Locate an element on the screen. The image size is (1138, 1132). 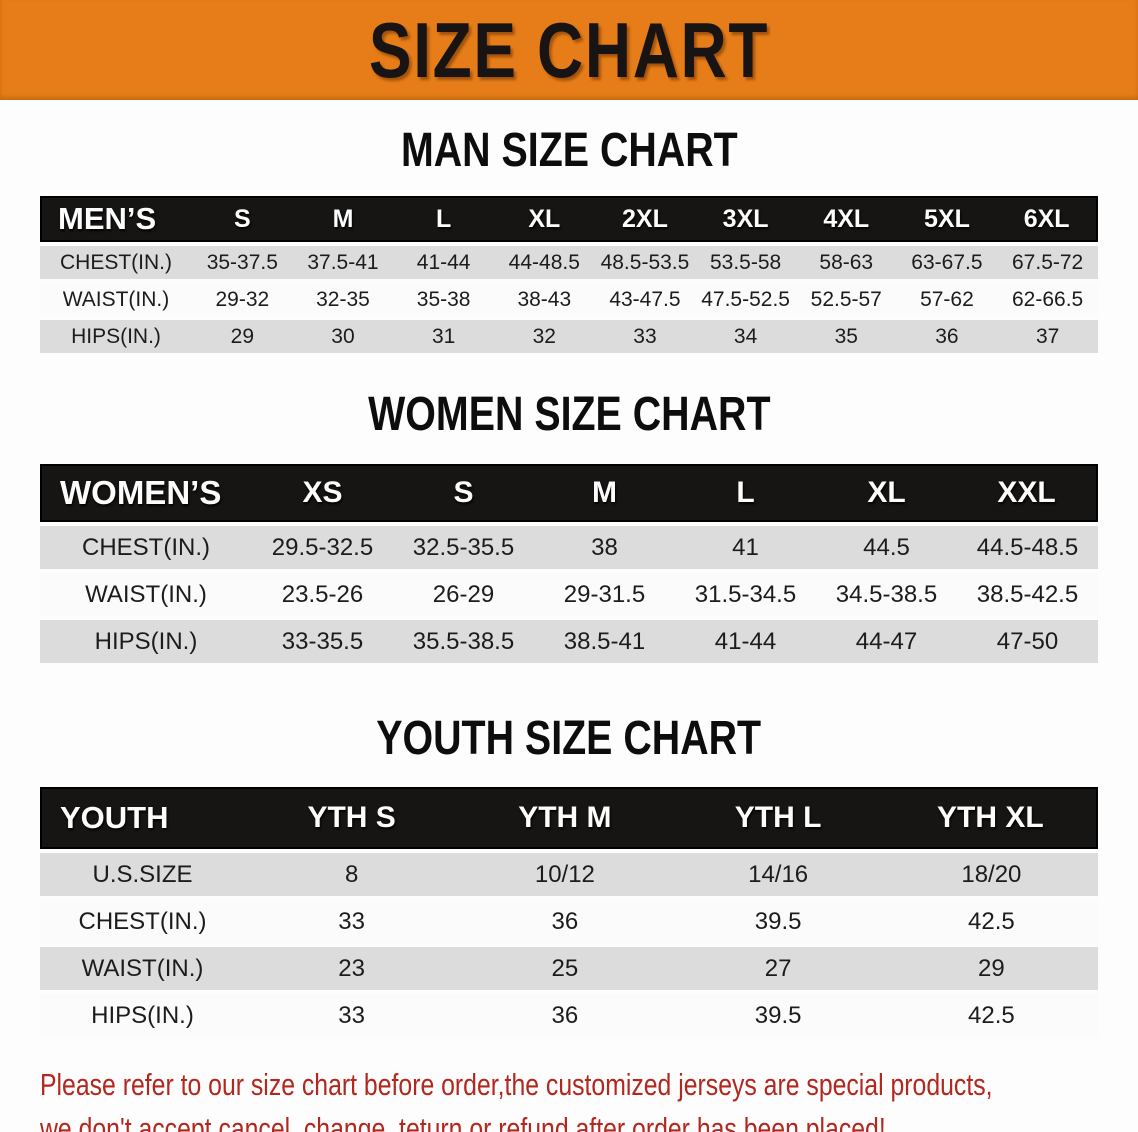
women-section-heading-text: WOMEN SIZE CHART is located at coordinates (569, 414).